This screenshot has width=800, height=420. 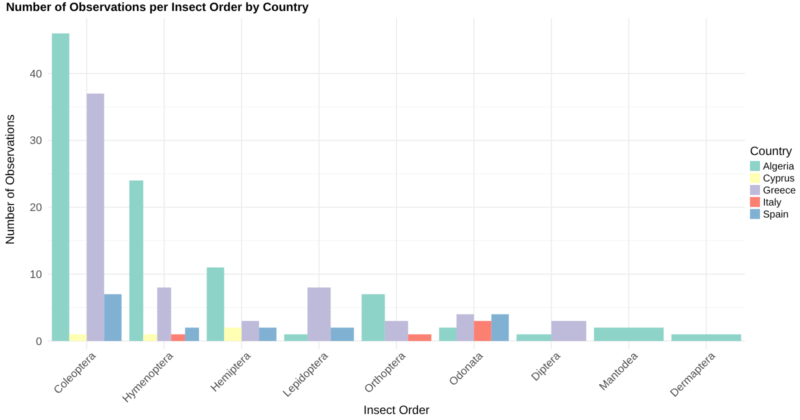 I want to click on legend-title: Country, so click(x=771, y=151).